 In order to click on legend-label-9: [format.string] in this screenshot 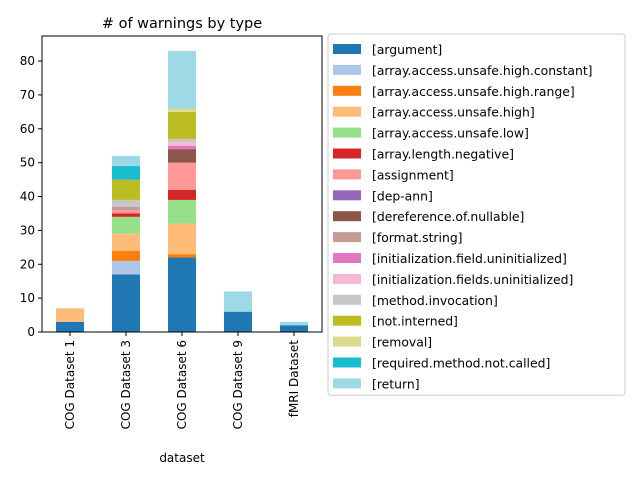, I will do `click(417, 237)`.